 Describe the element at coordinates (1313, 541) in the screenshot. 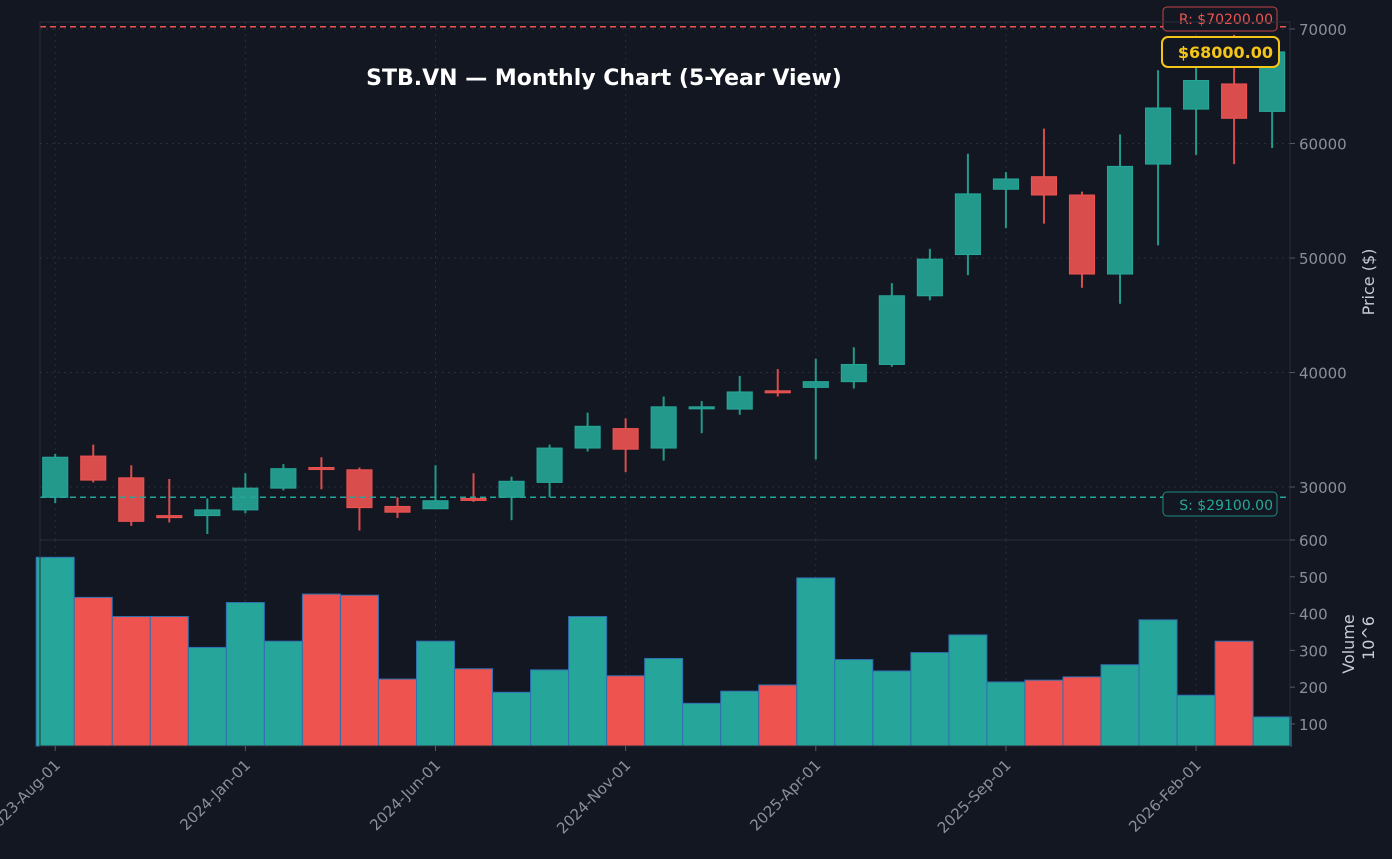

I see `volume-tick-label: 600` at that location.